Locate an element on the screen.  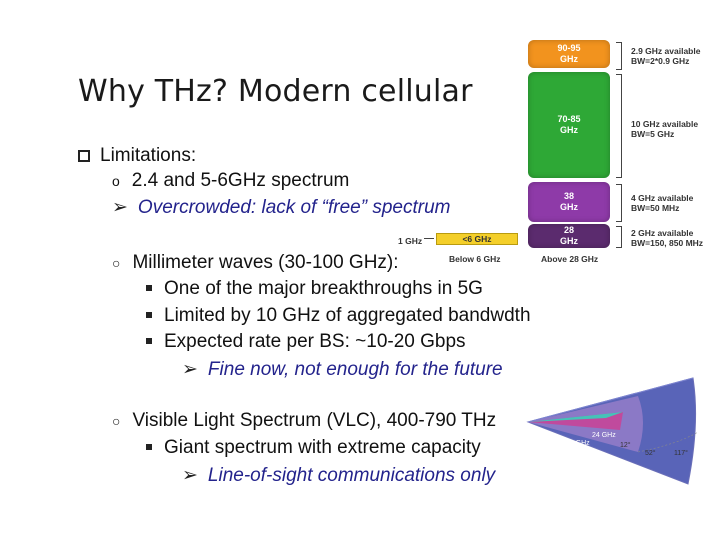
circle-bullet-icon: o is located at coordinates (116, 181).